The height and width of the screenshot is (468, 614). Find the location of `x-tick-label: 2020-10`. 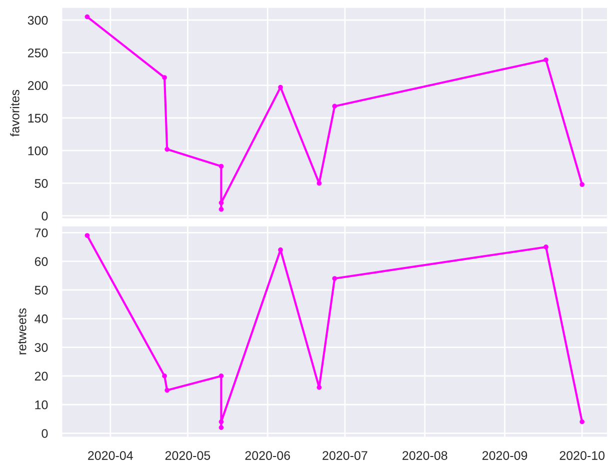

x-tick-label: 2020-10 is located at coordinates (582, 455).